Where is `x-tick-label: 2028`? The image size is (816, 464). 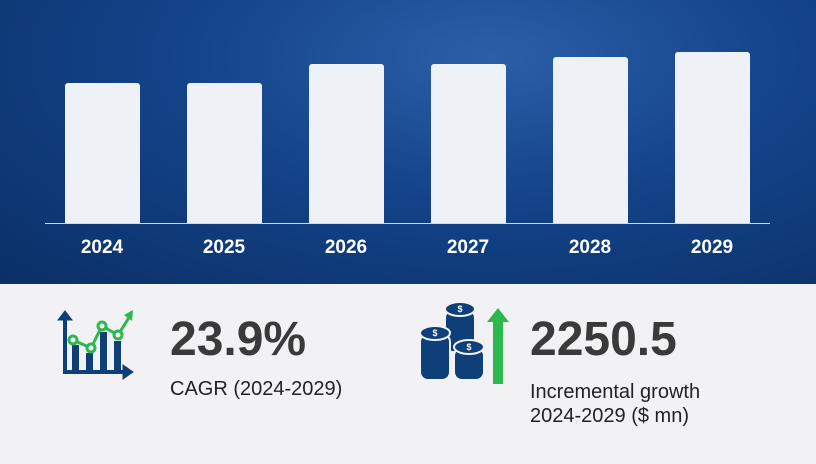 x-tick-label: 2028 is located at coordinates (590, 247).